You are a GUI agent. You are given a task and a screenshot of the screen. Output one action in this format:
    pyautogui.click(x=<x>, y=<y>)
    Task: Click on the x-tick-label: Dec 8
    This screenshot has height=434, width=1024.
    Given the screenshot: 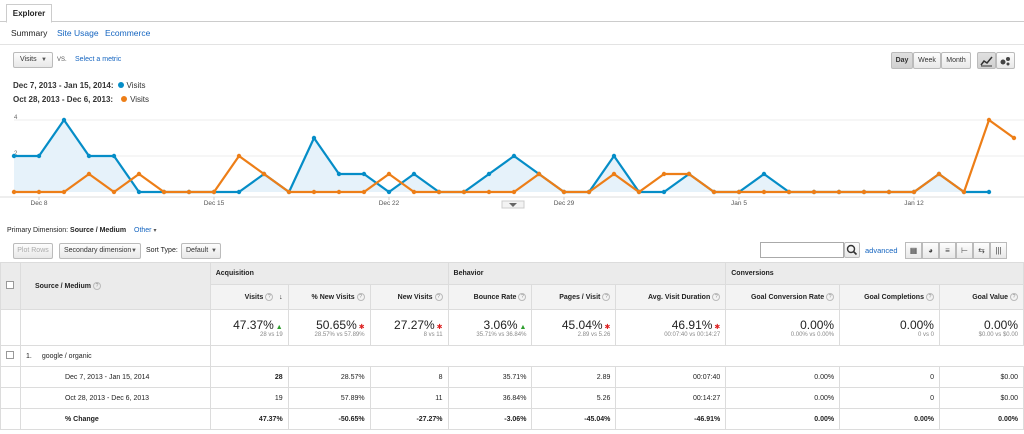 What is the action you would take?
    pyautogui.click(x=39, y=203)
    